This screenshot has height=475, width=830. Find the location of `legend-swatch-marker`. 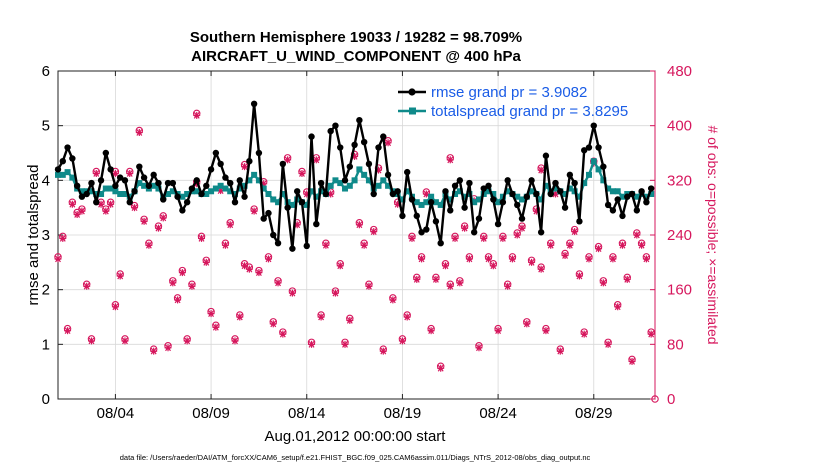

legend-swatch-marker is located at coordinates (412, 111).